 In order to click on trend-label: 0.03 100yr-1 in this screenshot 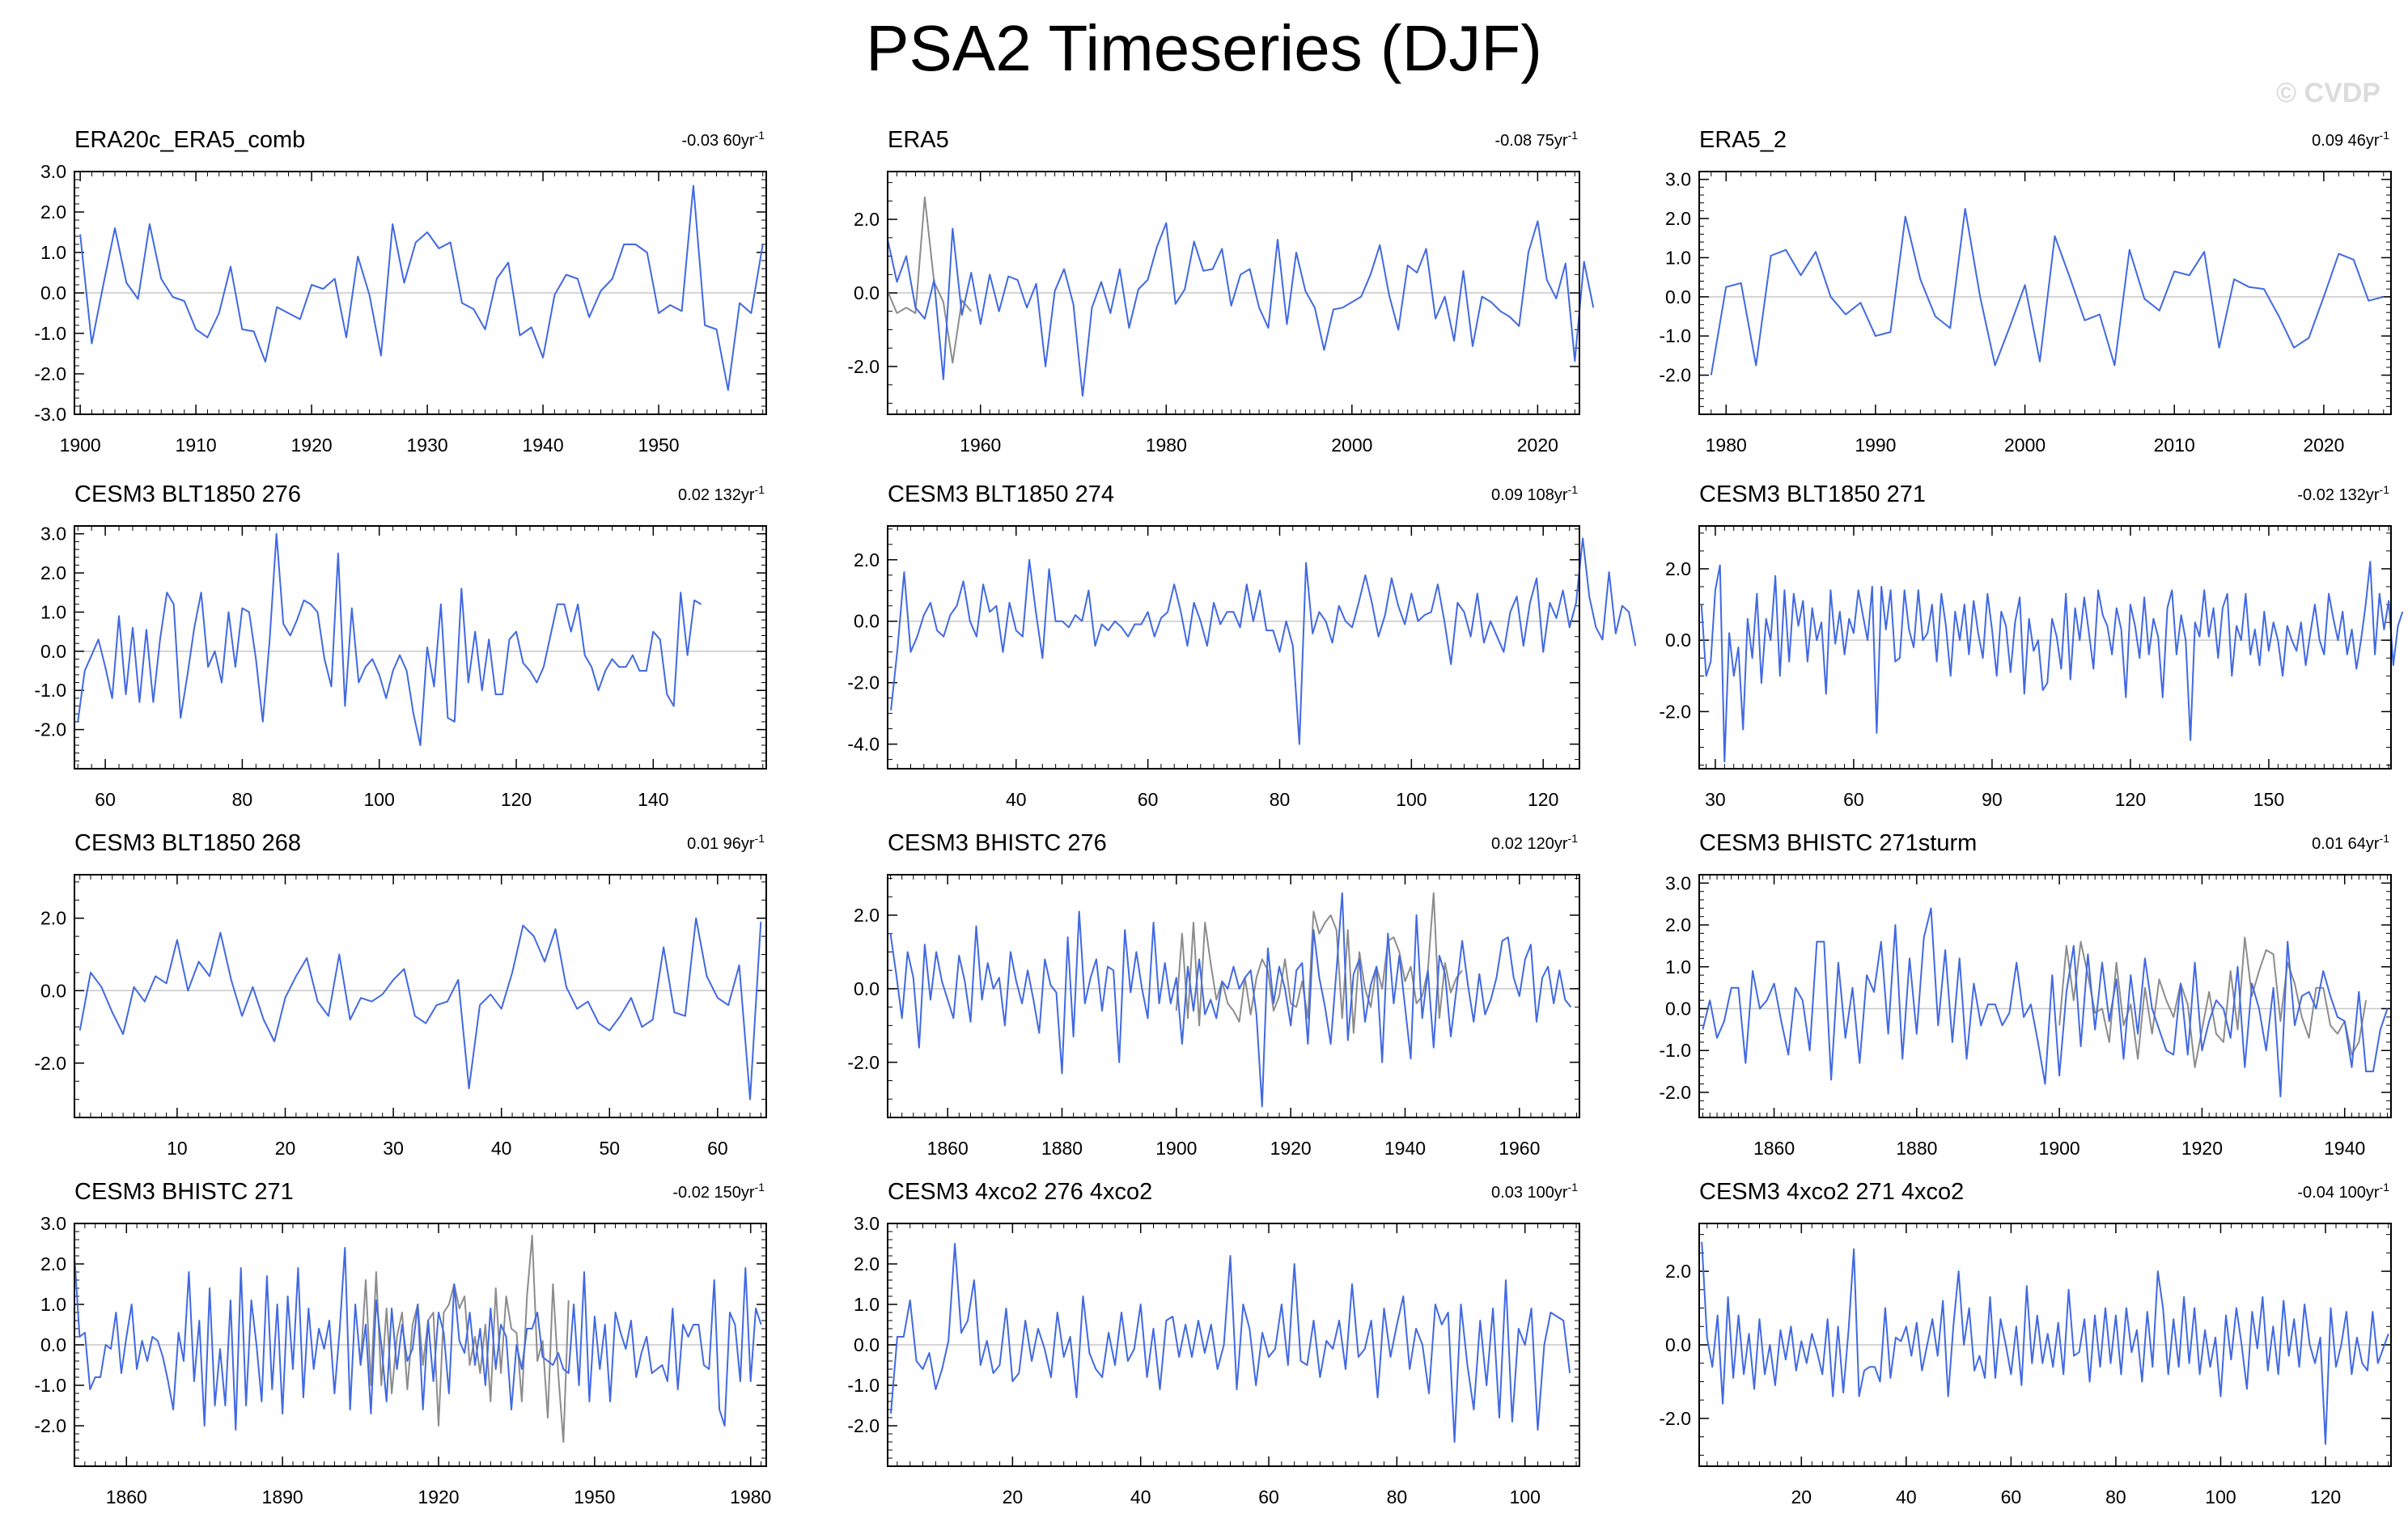, I will do `click(1534, 1191)`.